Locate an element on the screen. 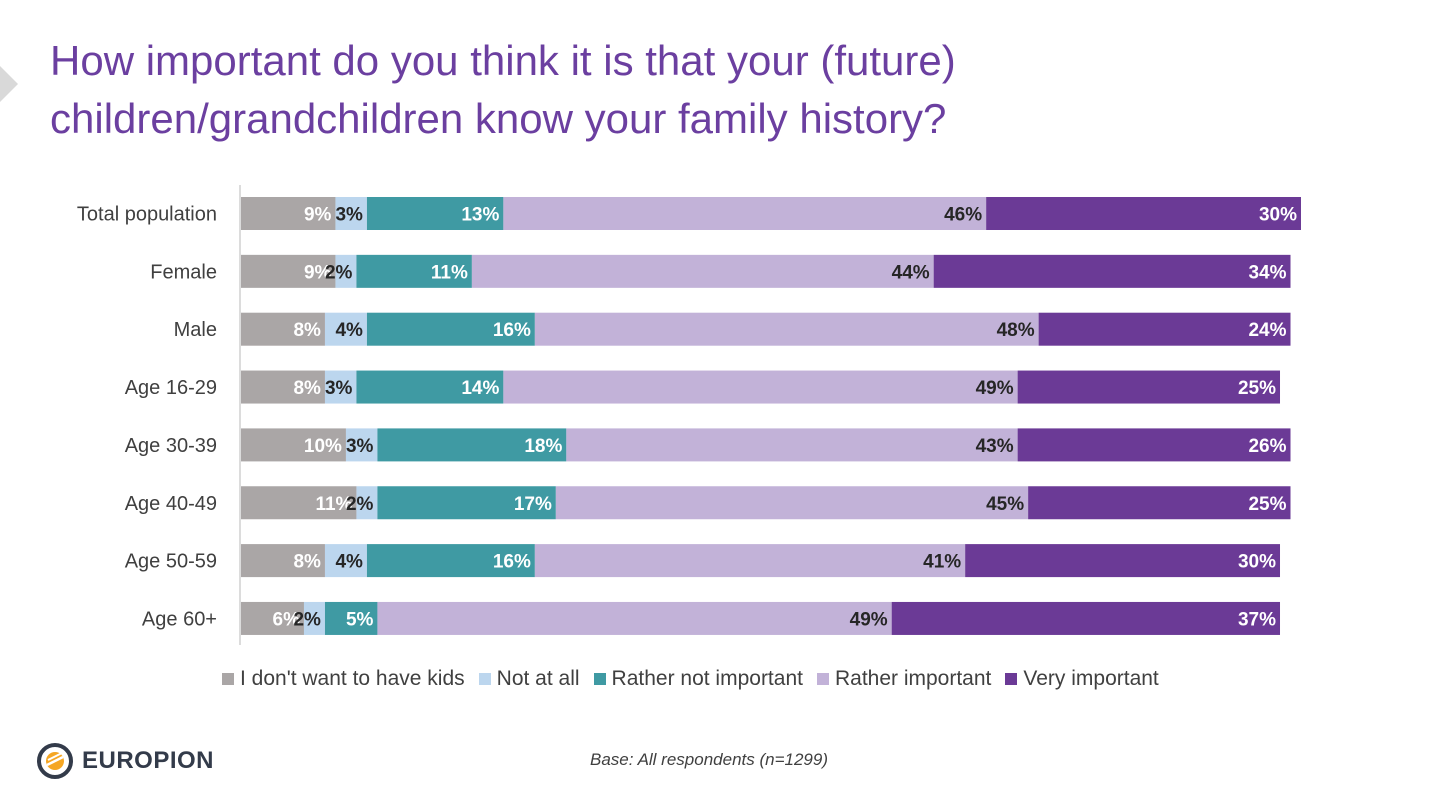 The image size is (1438, 806). category-label: Age 16-29 is located at coordinates (171, 388).